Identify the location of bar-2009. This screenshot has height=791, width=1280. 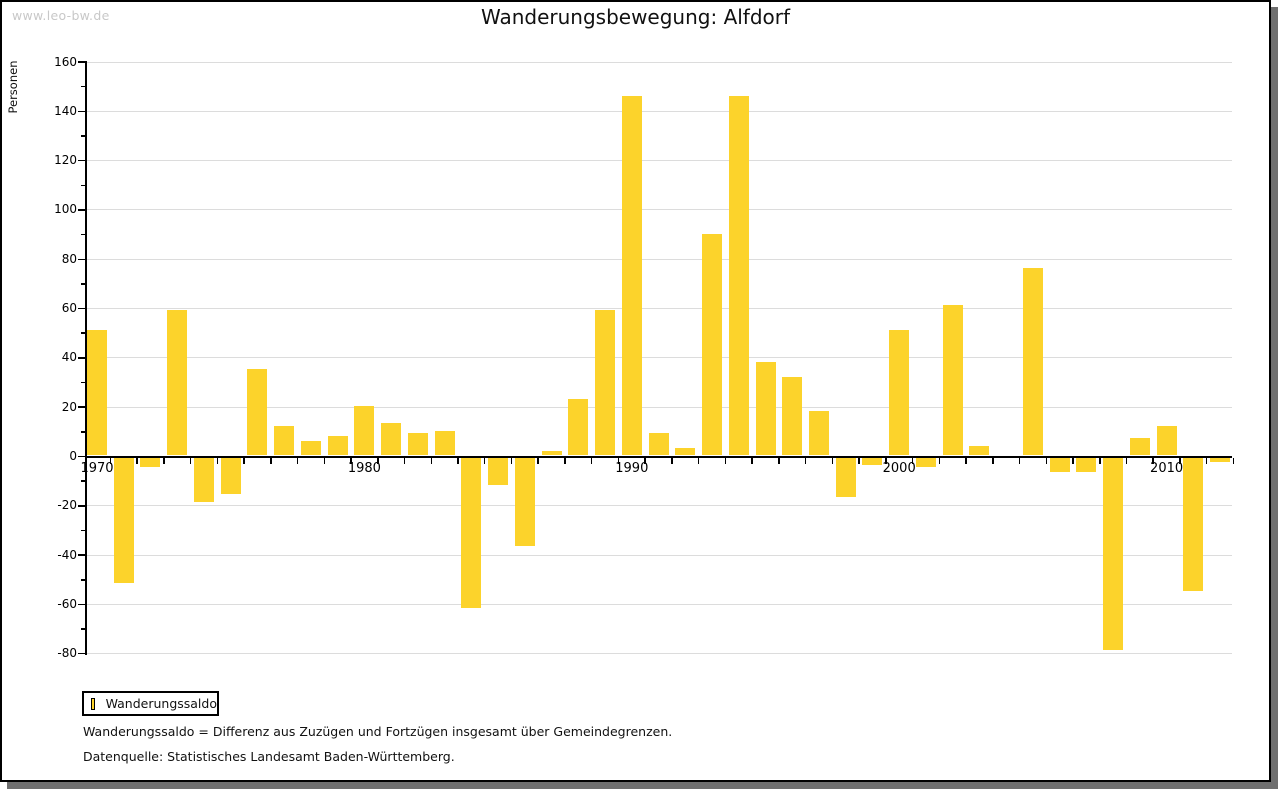
(1139, 447).